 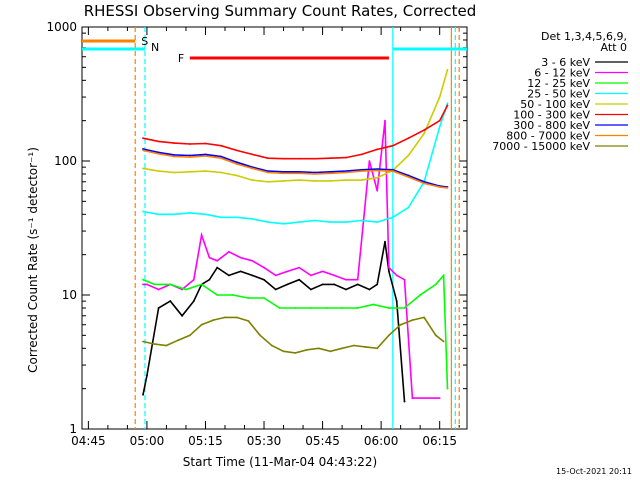 I want to click on y-tick-label: 10, so click(x=69, y=295).